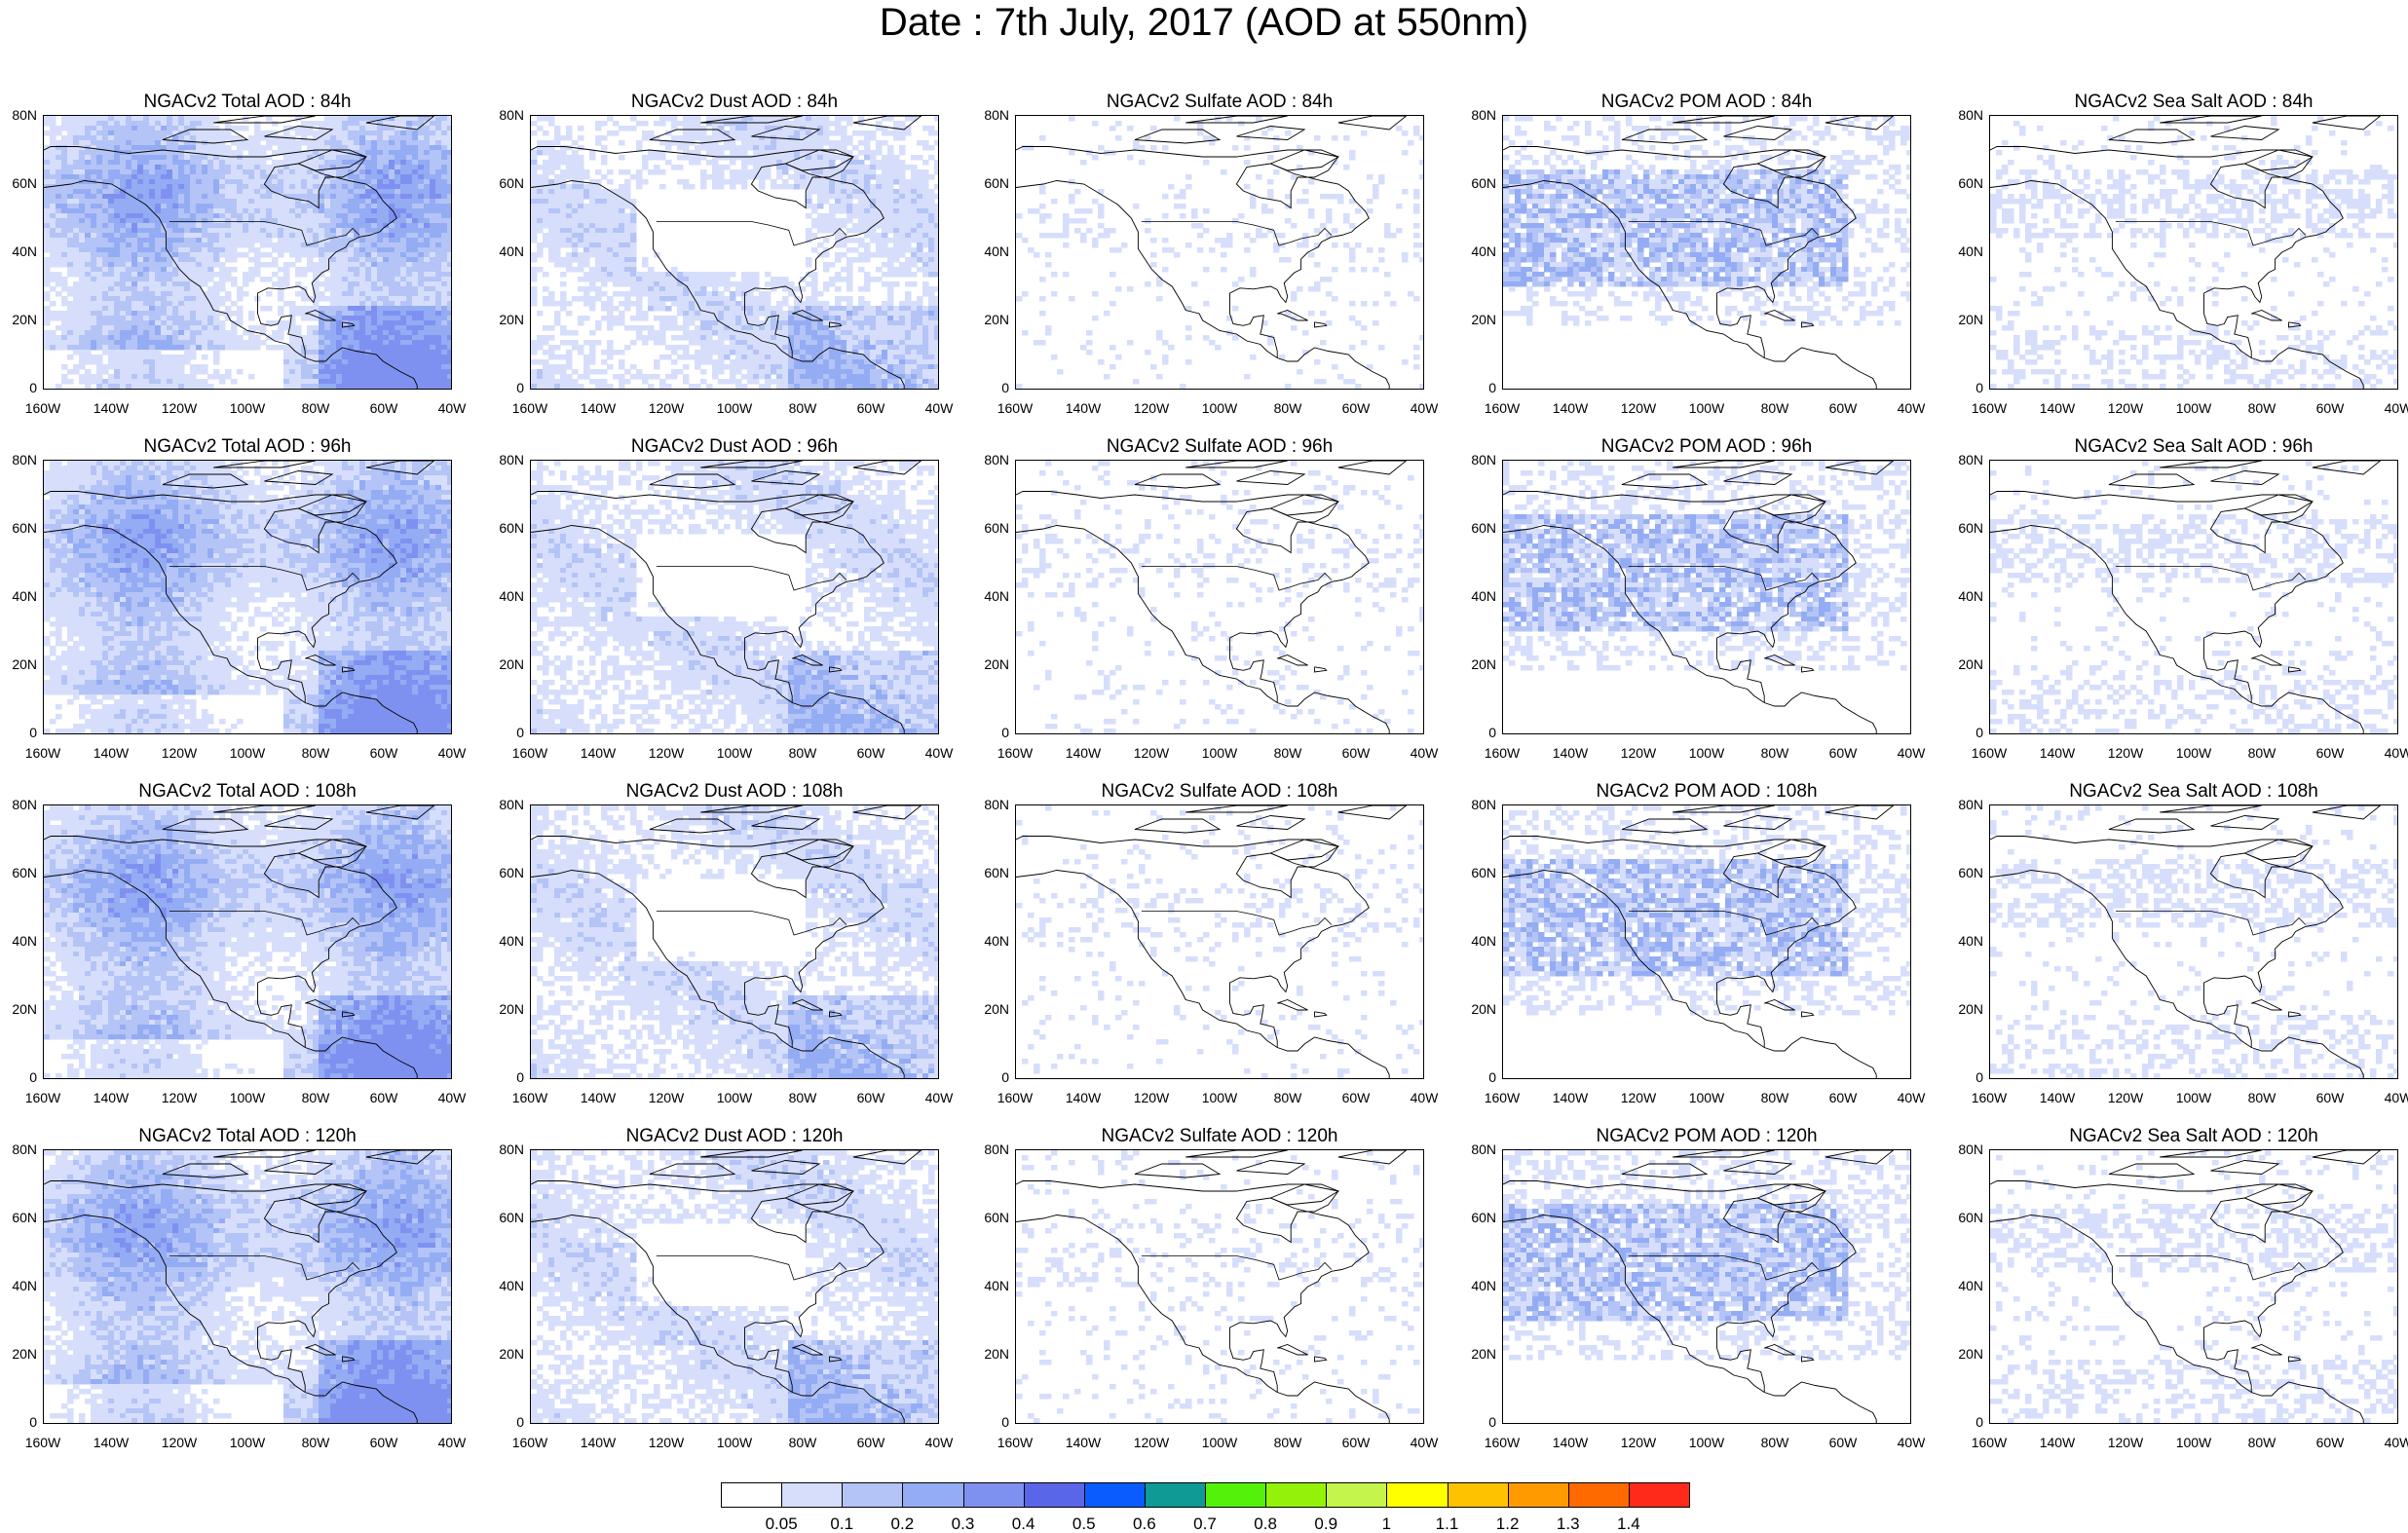 The width and height of the screenshot is (2408, 1533). What do you see at coordinates (734, 792) in the screenshot?
I see `panel-title: NGACv2 Dust AOD : 108h` at bounding box center [734, 792].